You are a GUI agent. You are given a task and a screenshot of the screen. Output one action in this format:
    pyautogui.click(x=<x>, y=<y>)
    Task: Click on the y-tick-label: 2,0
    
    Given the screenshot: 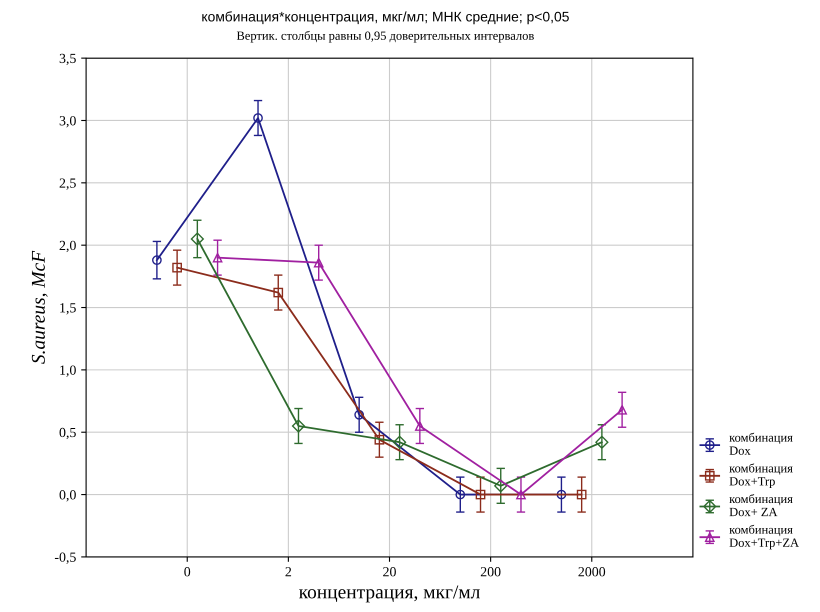 What is the action you would take?
    pyautogui.click(x=68, y=246)
    